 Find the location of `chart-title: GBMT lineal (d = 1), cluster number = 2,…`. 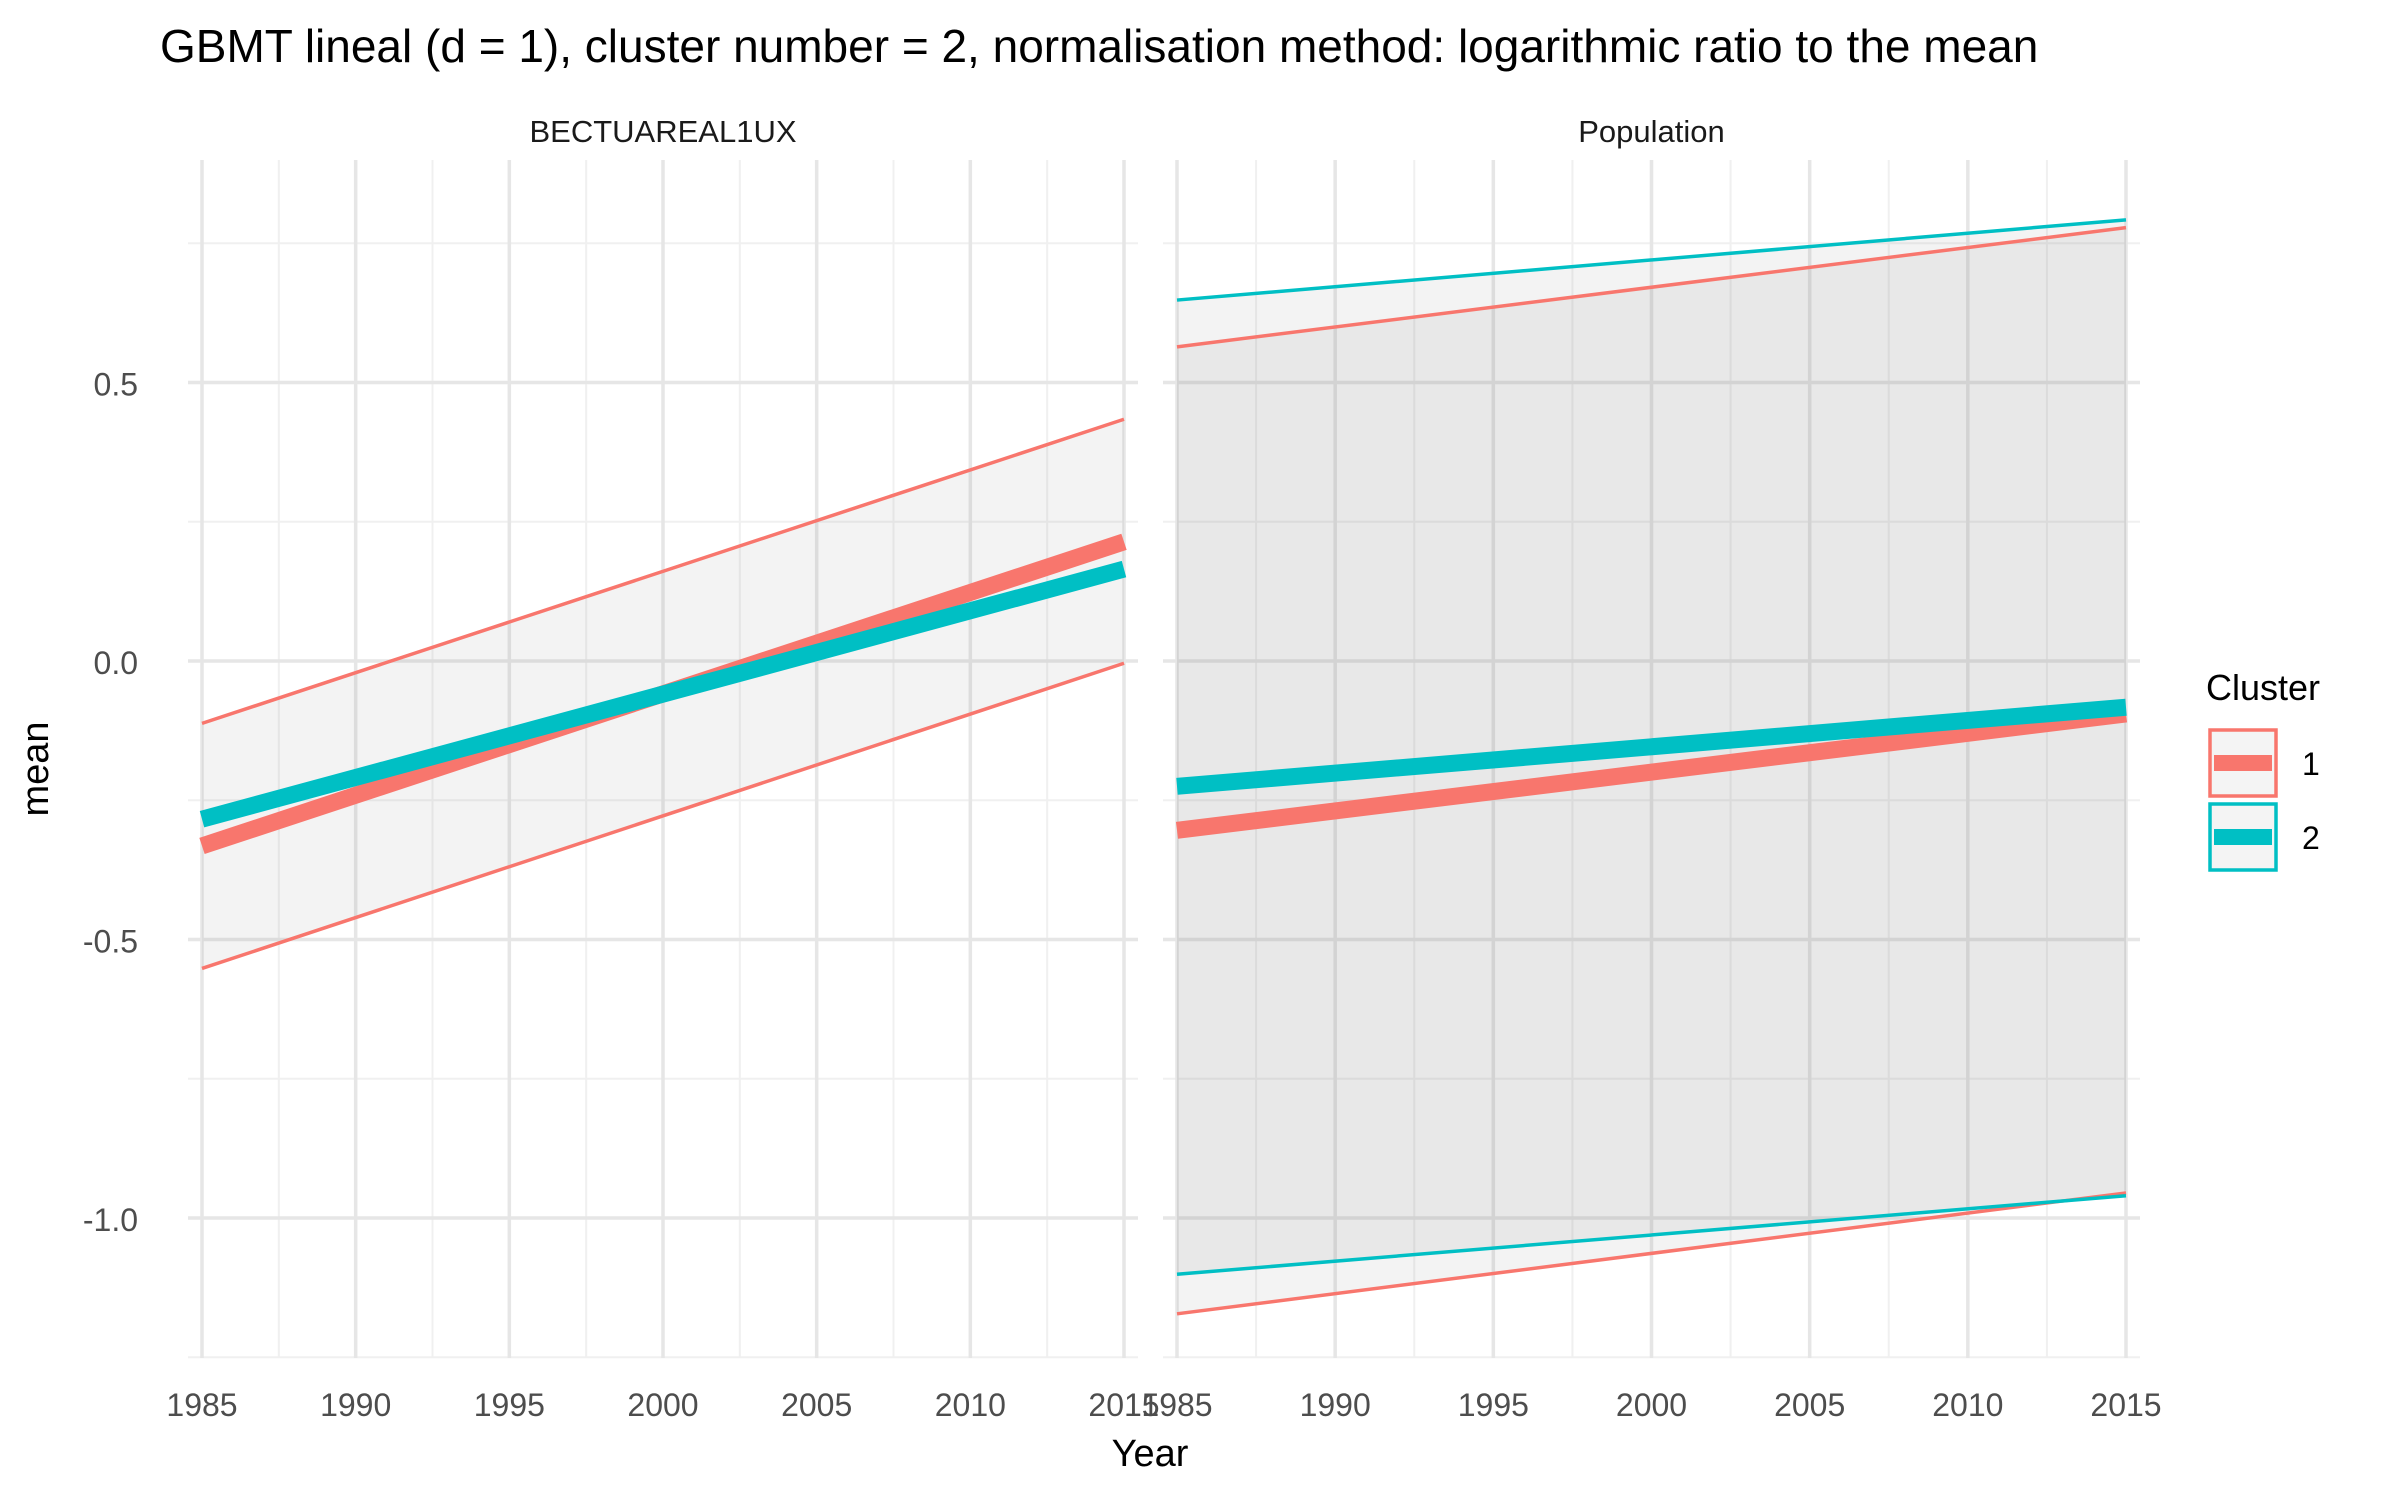

chart-title: GBMT lineal (d = 1), cluster number = 2,… is located at coordinates (1099, 46).